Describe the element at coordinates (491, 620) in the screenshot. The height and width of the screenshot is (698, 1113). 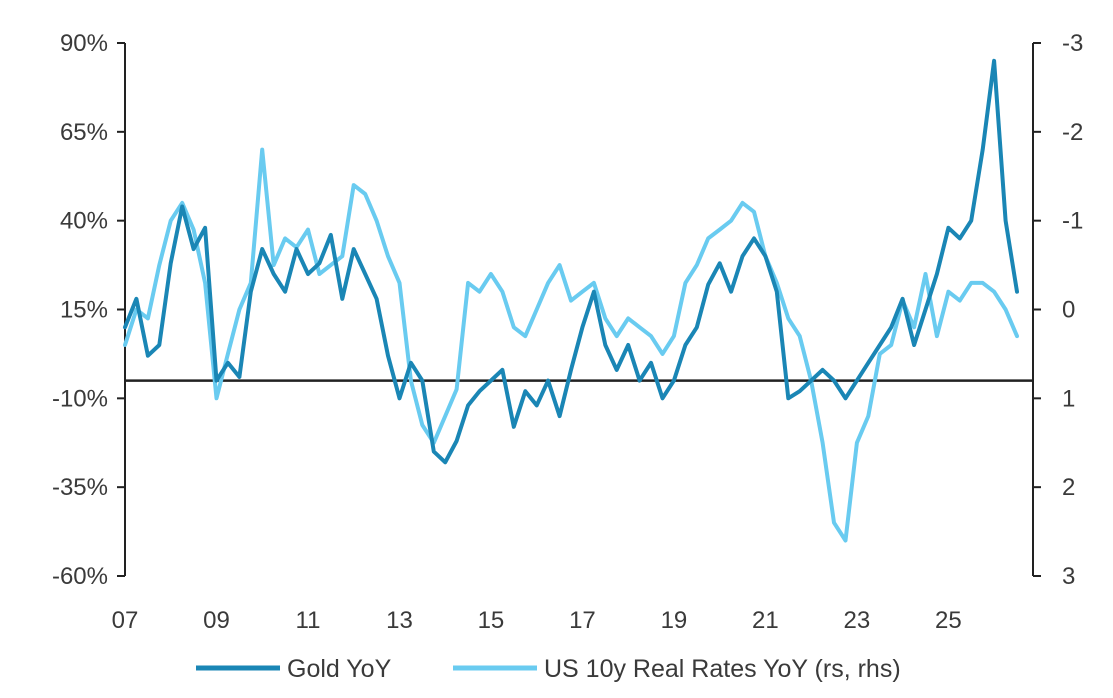
I see `x-tick-label: 15` at that location.